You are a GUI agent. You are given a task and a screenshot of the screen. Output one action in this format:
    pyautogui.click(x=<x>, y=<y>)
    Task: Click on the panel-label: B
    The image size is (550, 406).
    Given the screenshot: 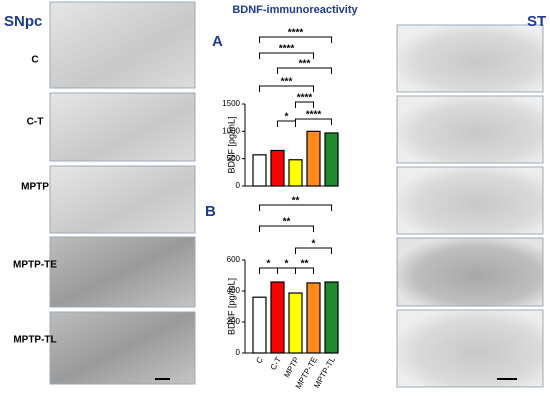 What is the action you would take?
    pyautogui.click(x=210, y=211)
    